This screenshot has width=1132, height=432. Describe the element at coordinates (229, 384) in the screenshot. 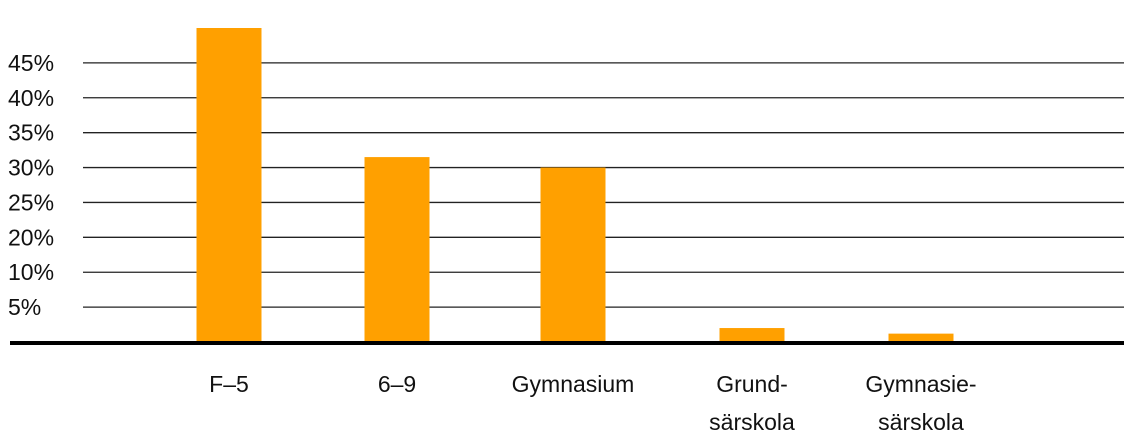

I see `category-label: F–5` at that location.